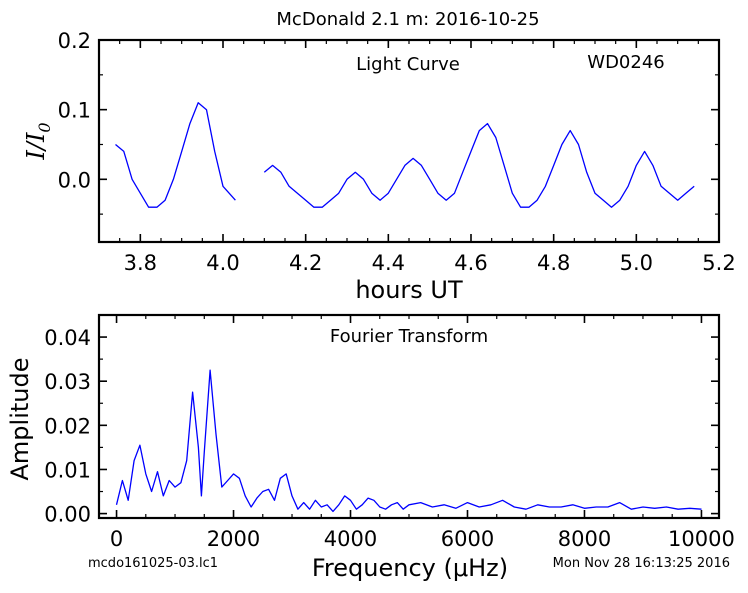  I want to click on x-tick-label: 0, so click(116, 539).